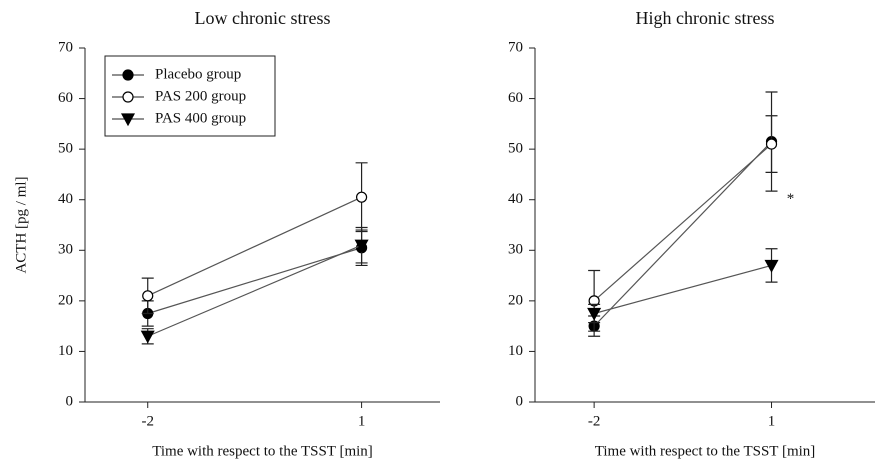 The image size is (881, 468). What do you see at coordinates (200, 118) in the screenshot?
I see `legend-label: PAS 400 group` at bounding box center [200, 118].